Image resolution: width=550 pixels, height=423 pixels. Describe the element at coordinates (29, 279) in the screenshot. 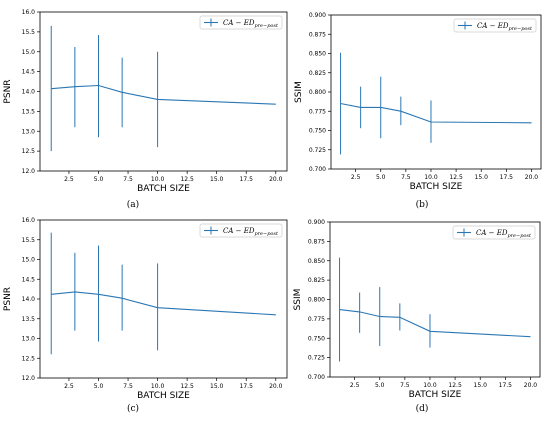

I see `y-tick-label: 14.5` at that location.